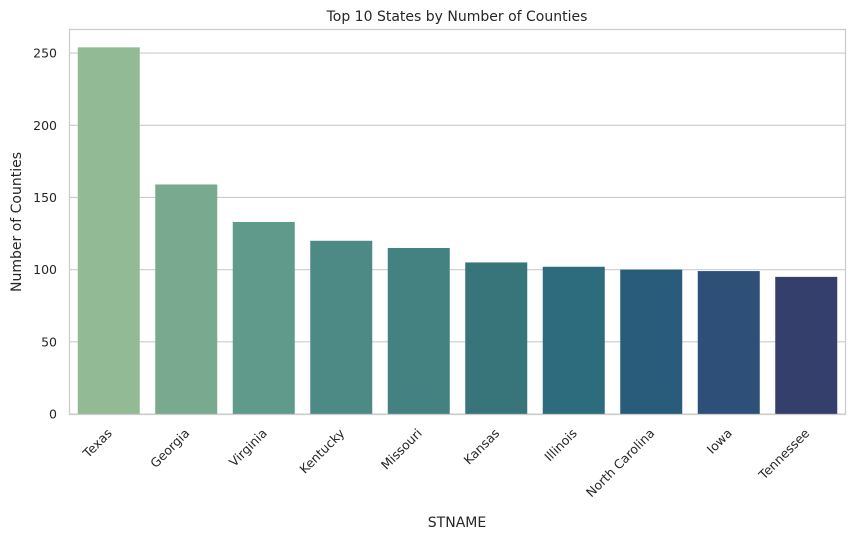 Image resolution: width=854 pixels, height=538 pixels. What do you see at coordinates (45, 125) in the screenshot?
I see `y-tick-label: 200` at bounding box center [45, 125].